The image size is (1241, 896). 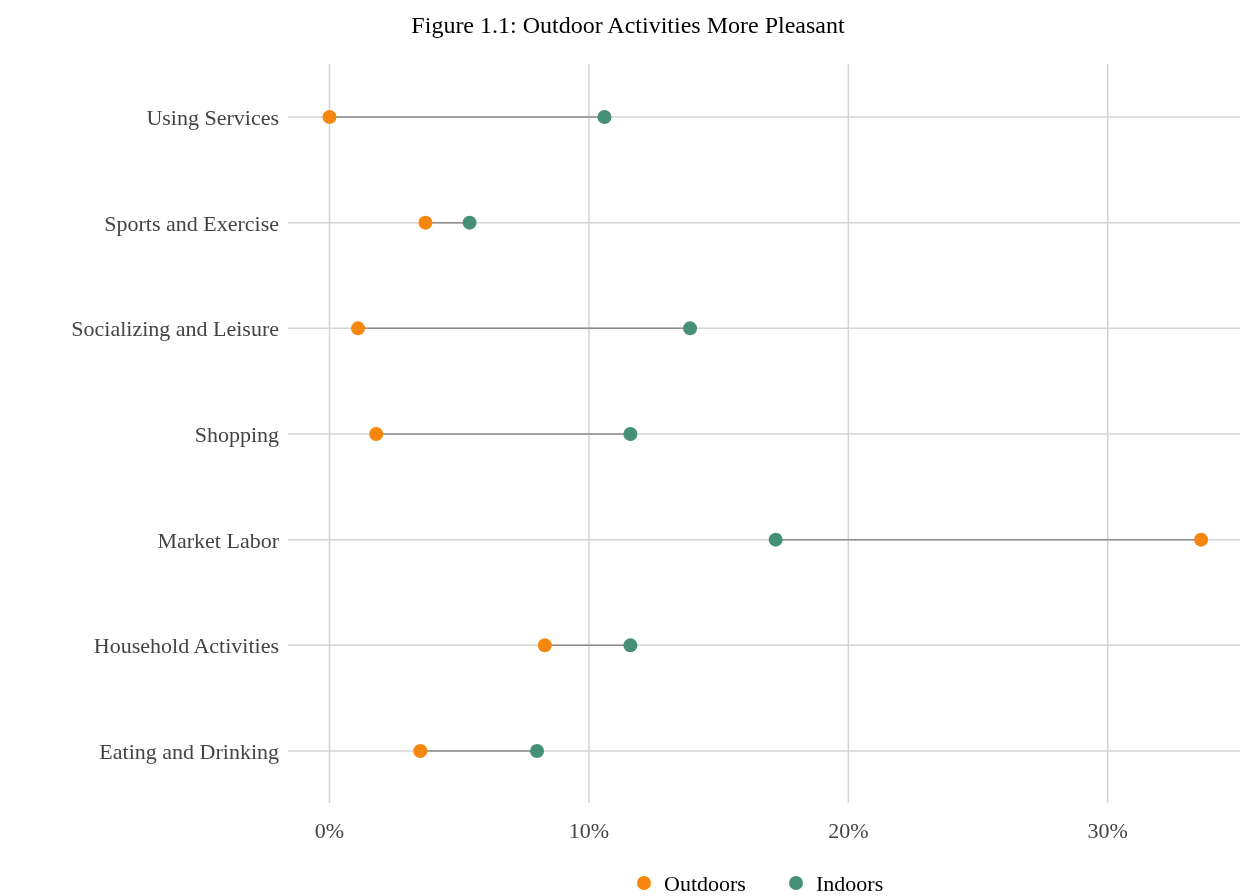 I want to click on y-tick-label: Sports and Exercise, so click(x=191, y=223).